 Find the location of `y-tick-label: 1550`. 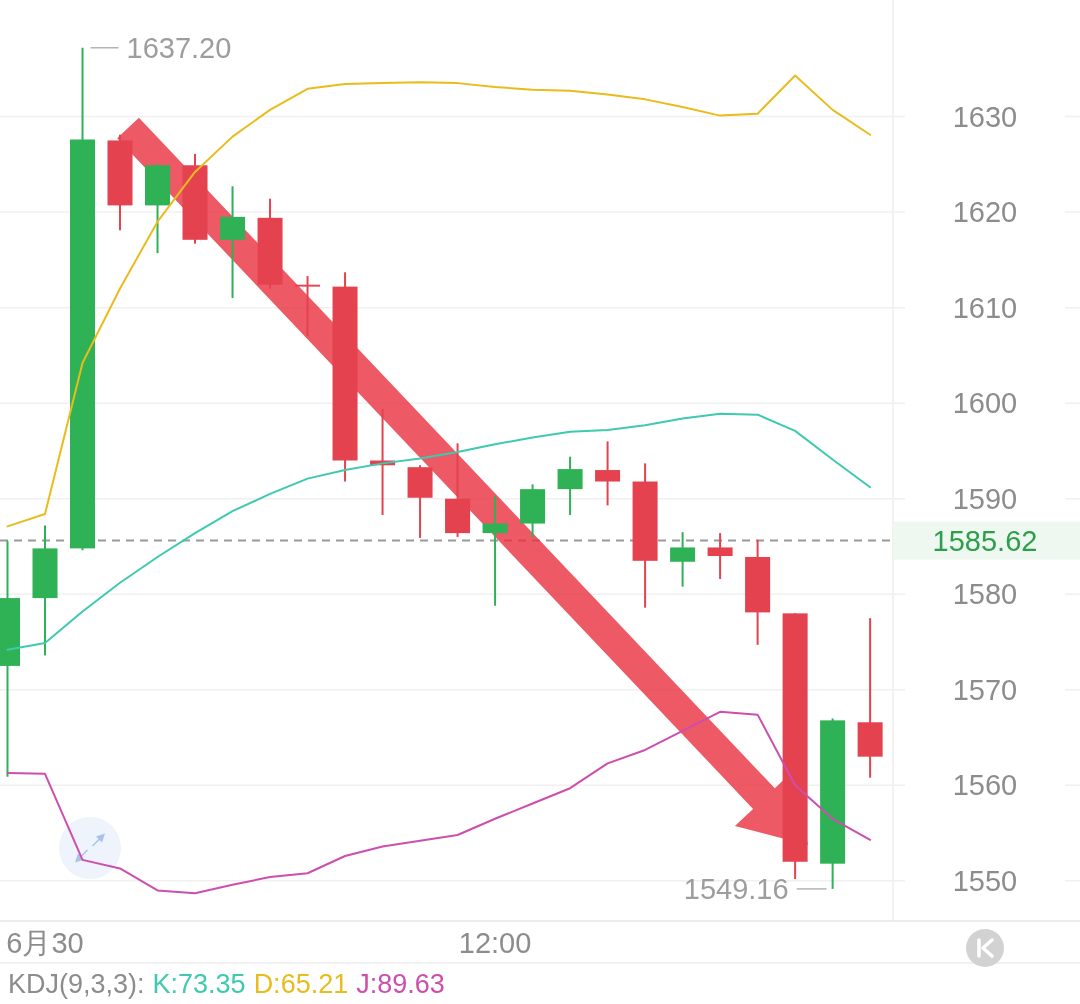

y-tick-label: 1550 is located at coordinates (985, 880).